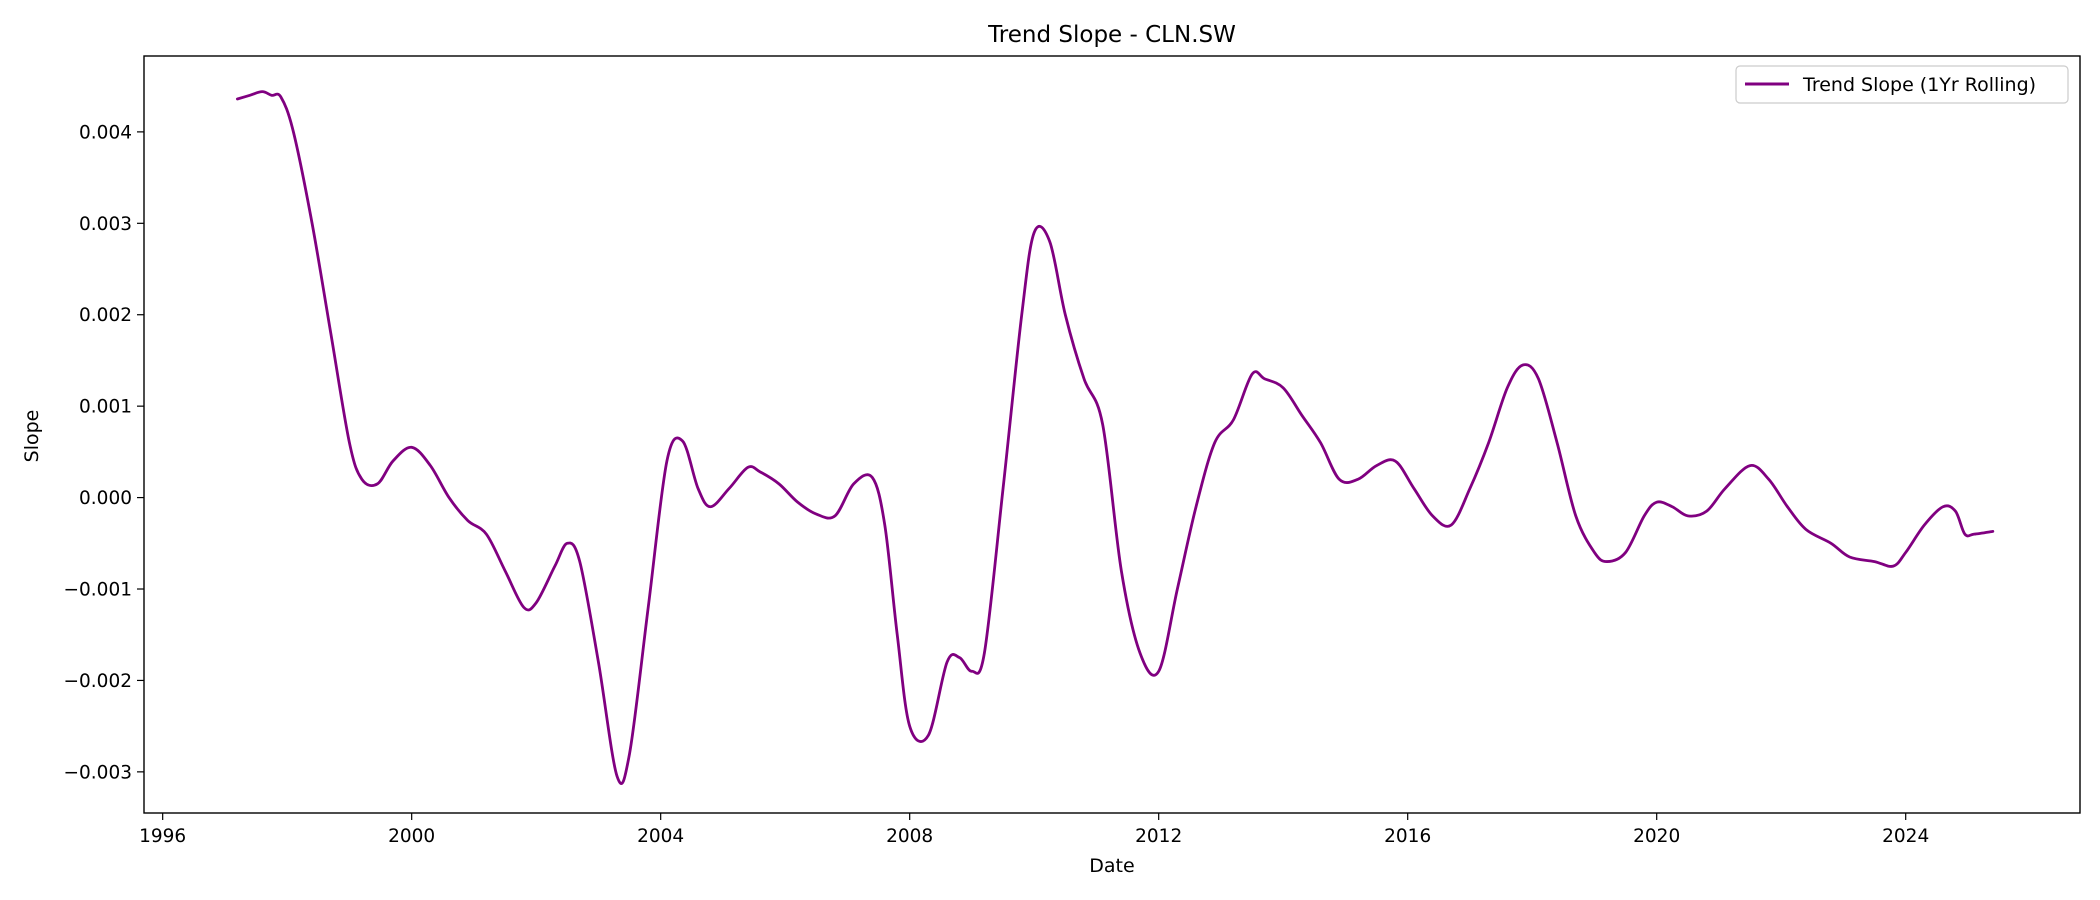 The width and height of the screenshot is (2100, 900). Describe the element at coordinates (1158, 836) in the screenshot. I see `x-tick-label: 2012` at that location.